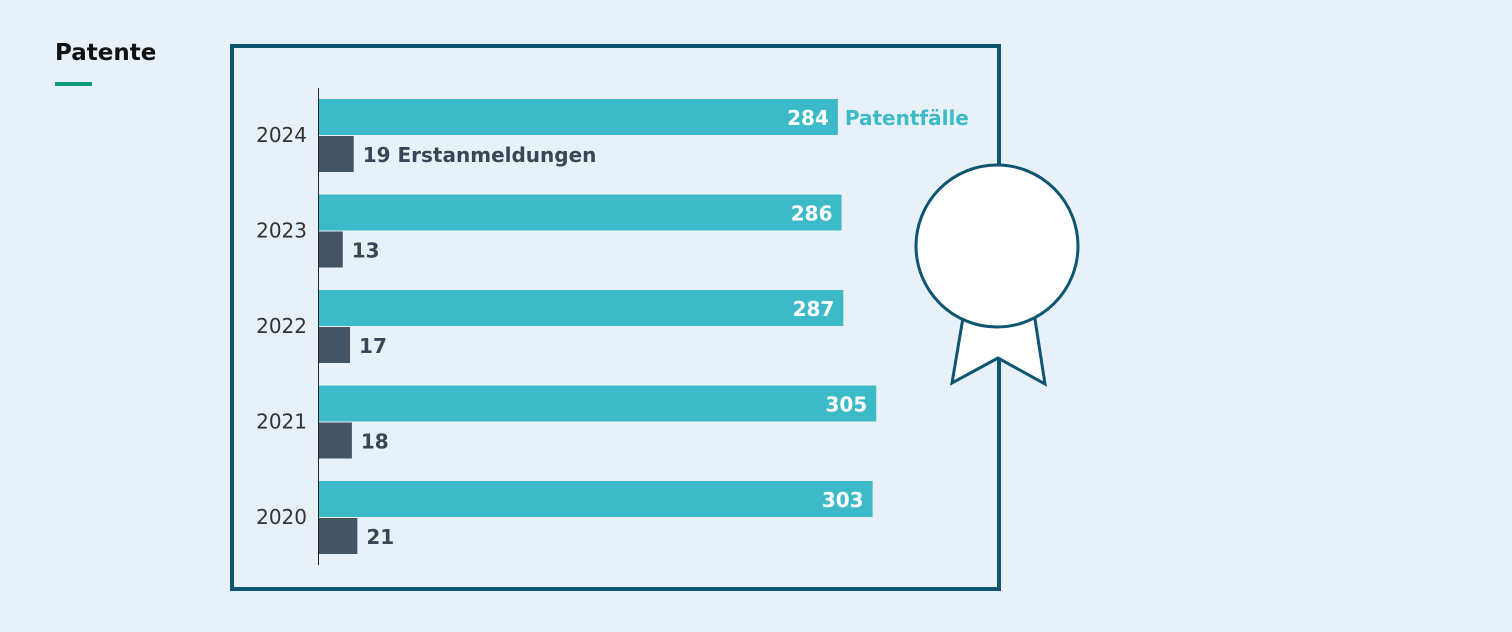 This screenshot has width=1512, height=632. What do you see at coordinates (366, 251) in the screenshot?
I see `first-filing-value-label: 13` at bounding box center [366, 251].